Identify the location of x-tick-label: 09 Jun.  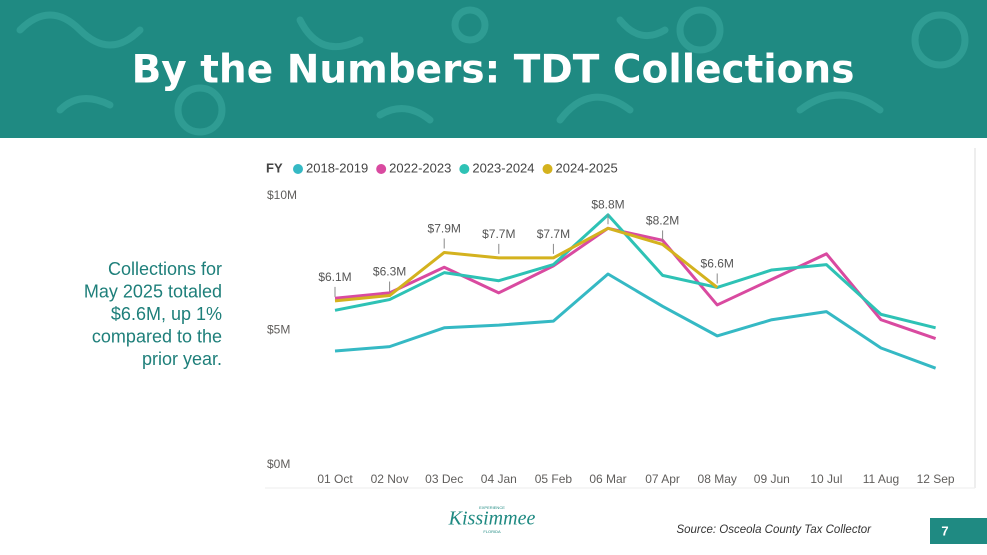
(772, 479).